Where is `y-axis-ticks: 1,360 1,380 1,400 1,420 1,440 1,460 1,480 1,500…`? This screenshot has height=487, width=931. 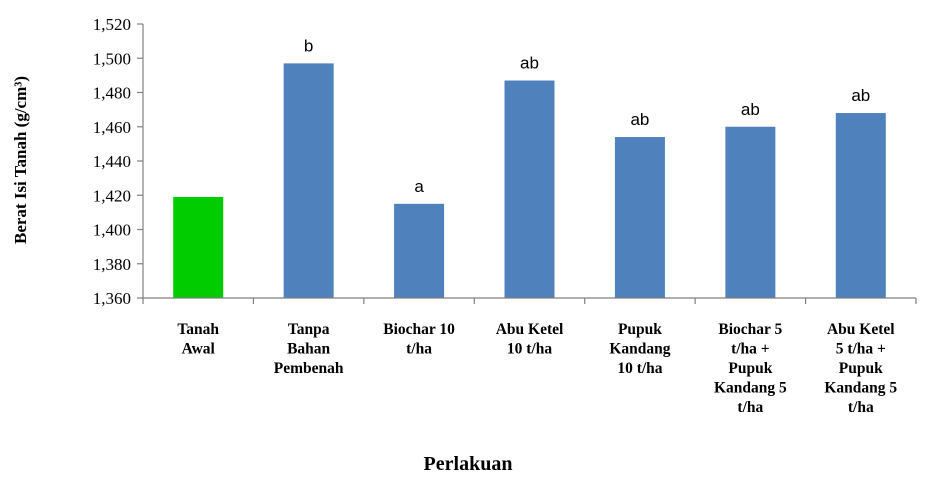
y-axis-ticks: 1,360 1,380 1,400 1,420 1,440 1,460 1,480 1,500… is located at coordinates (118, 161).